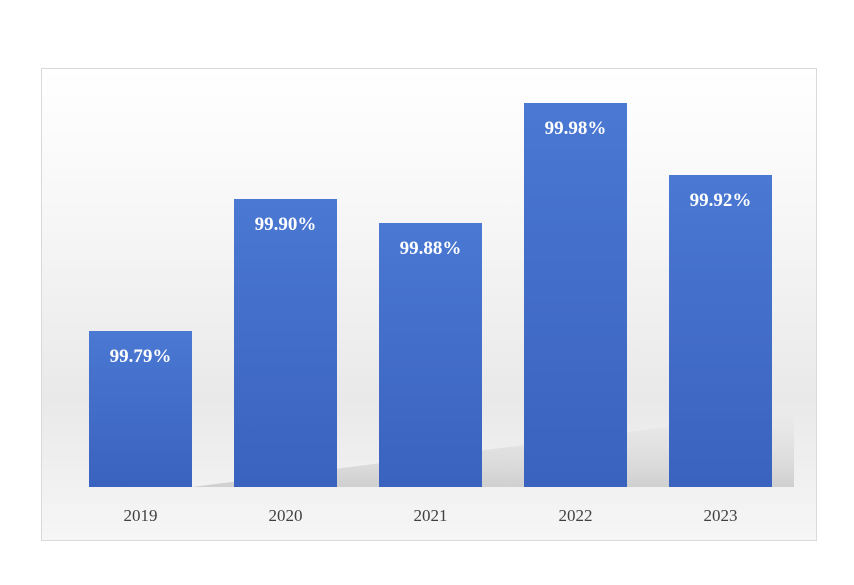  Describe the element at coordinates (575, 295) in the screenshot. I see `bar-2022` at that location.